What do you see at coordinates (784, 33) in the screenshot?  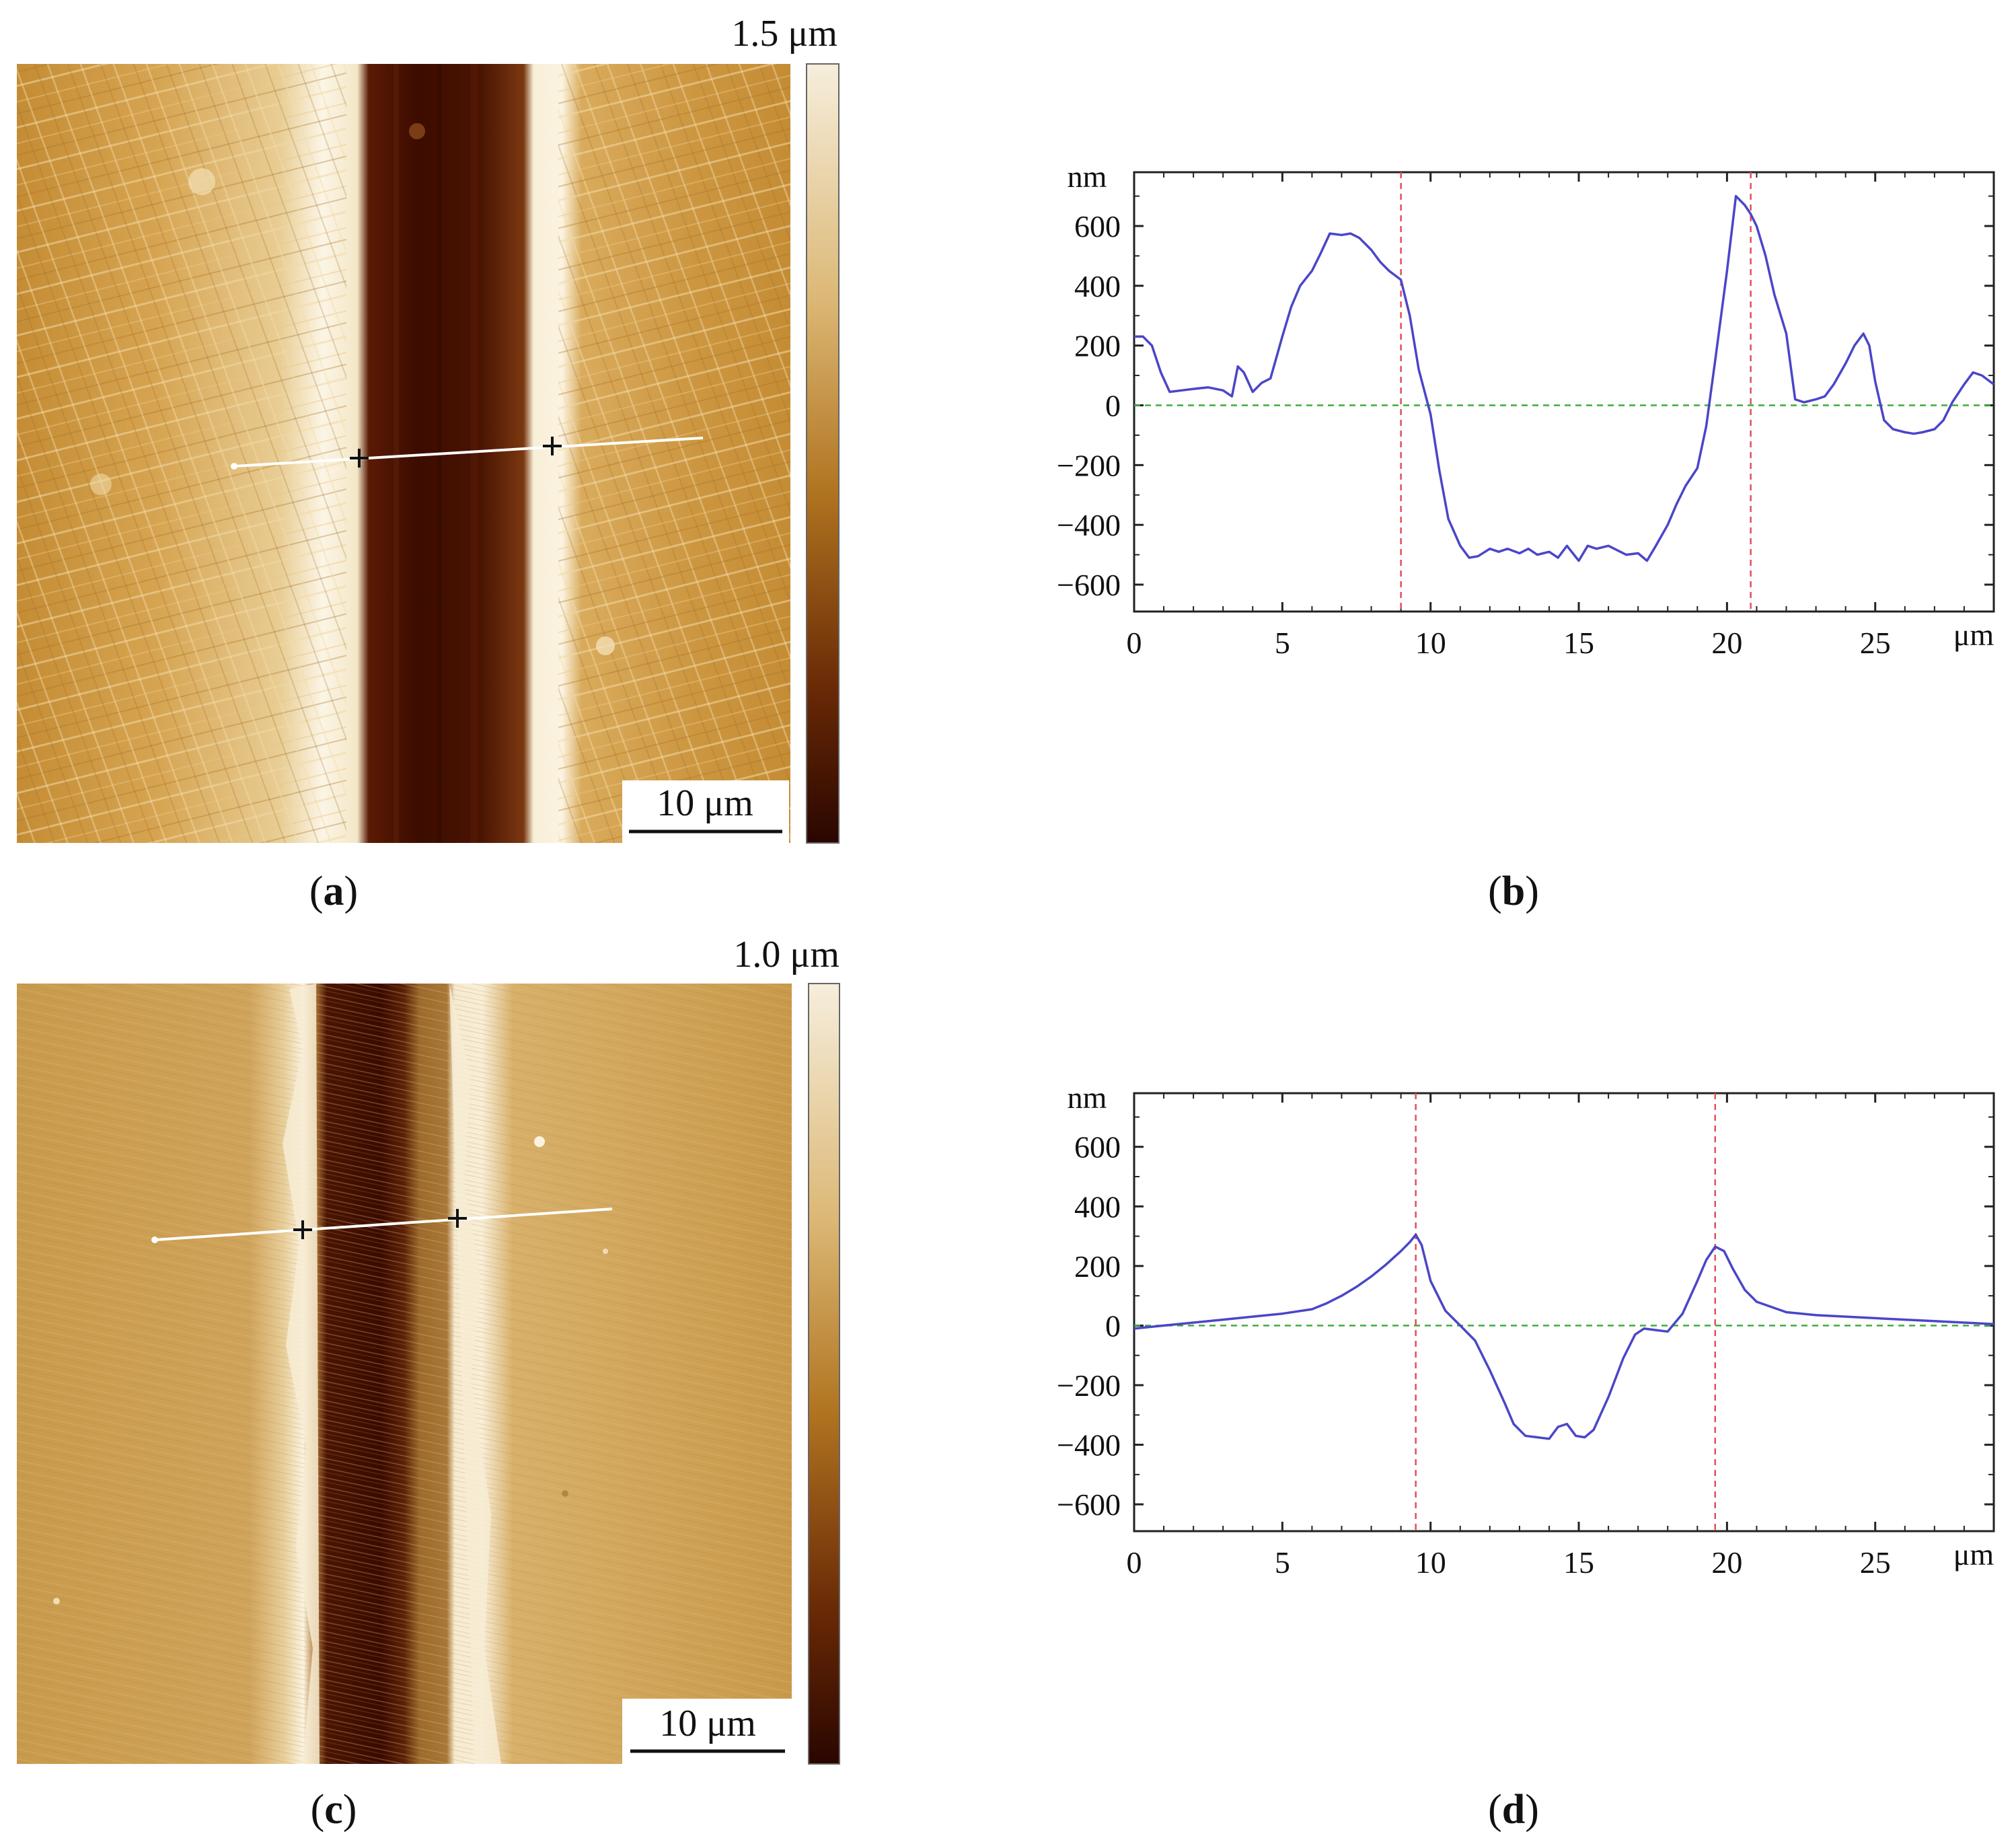 I see `colorbar-max-a: 1.5 μm` at bounding box center [784, 33].